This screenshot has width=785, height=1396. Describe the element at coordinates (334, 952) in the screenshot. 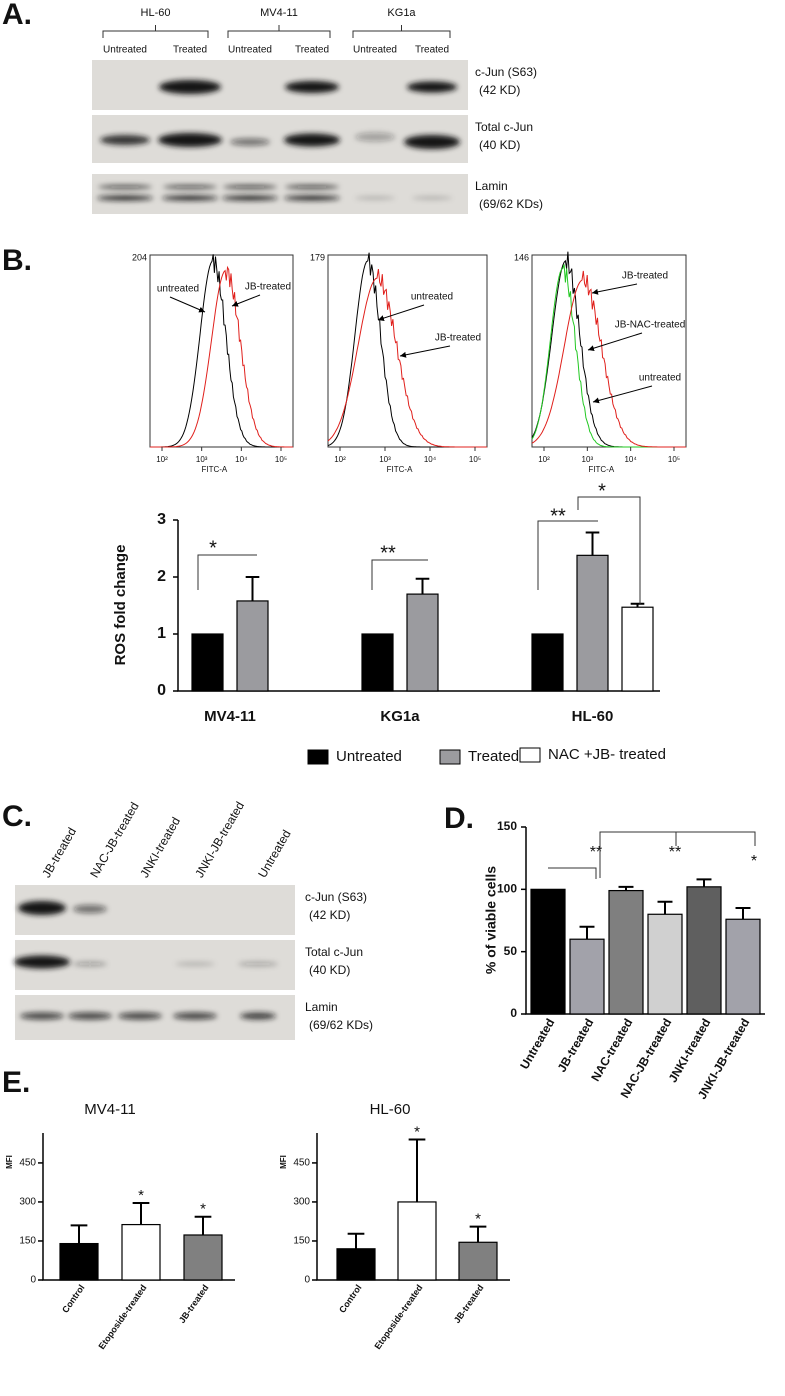

I see `row-label: Total c-Jun` at that location.